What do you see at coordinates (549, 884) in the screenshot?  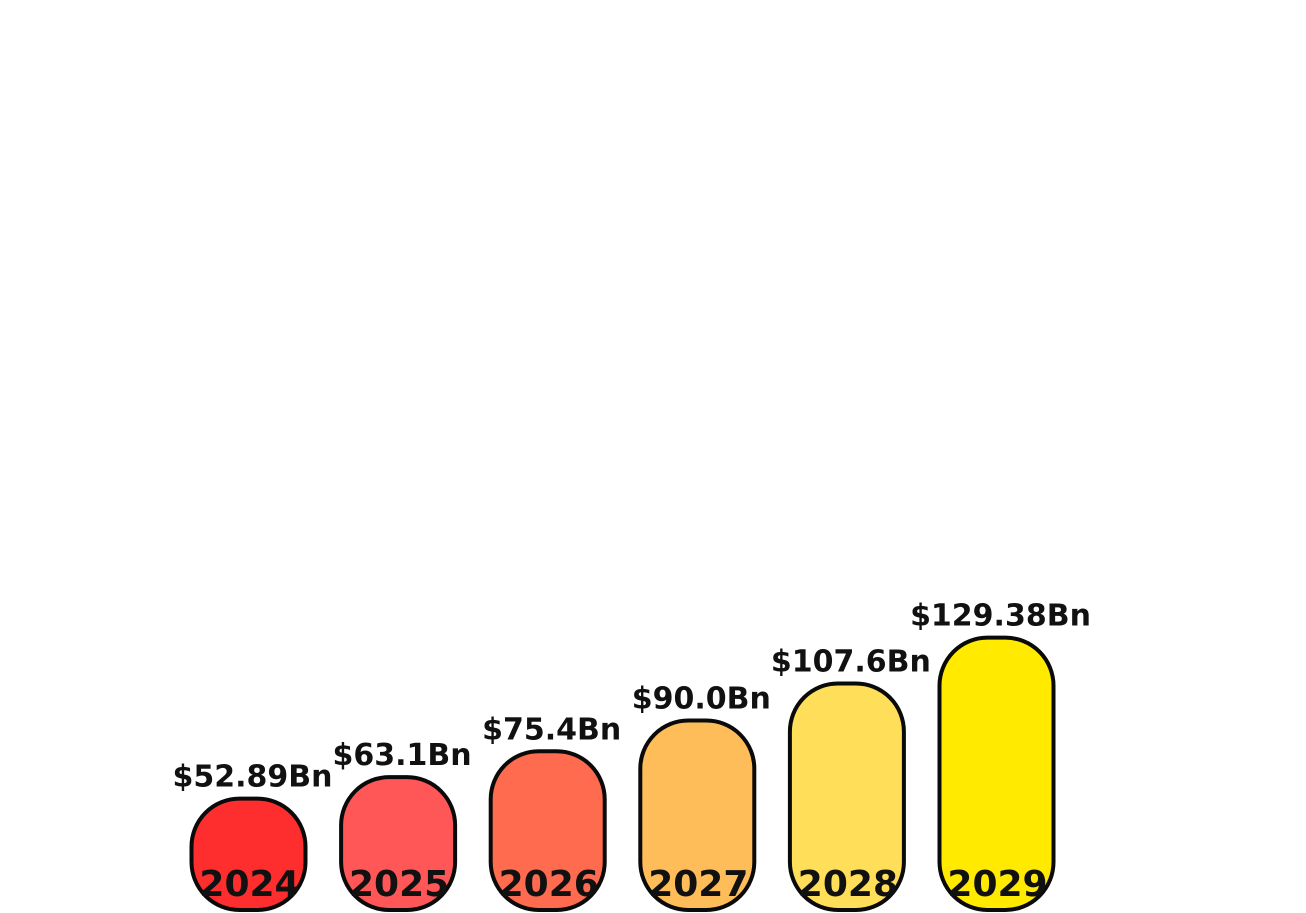 I see `category-label-2026: 2026` at bounding box center [549, 884].